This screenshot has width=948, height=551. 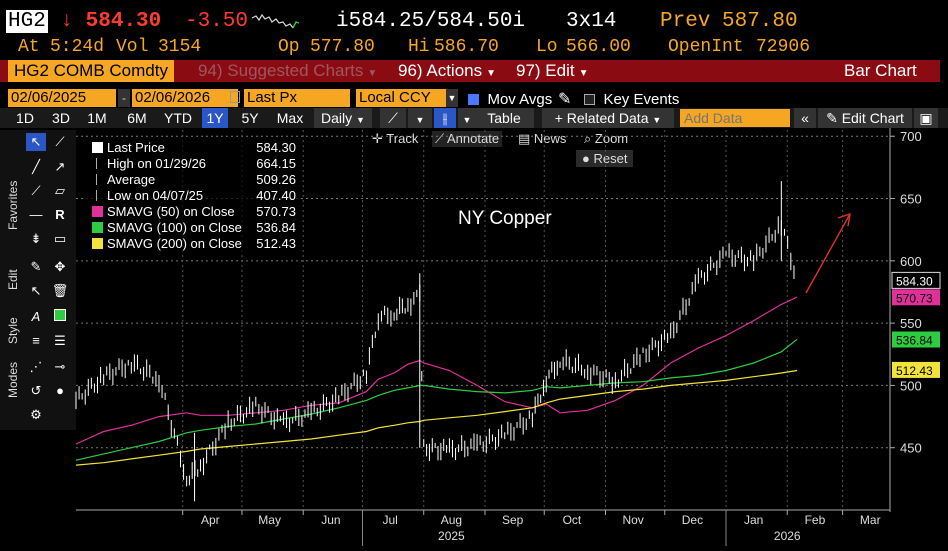 What do you see at coordinates (97, 147) in the screenshot?
I see `series-swatch-icon` at bounding box center [97, 147].